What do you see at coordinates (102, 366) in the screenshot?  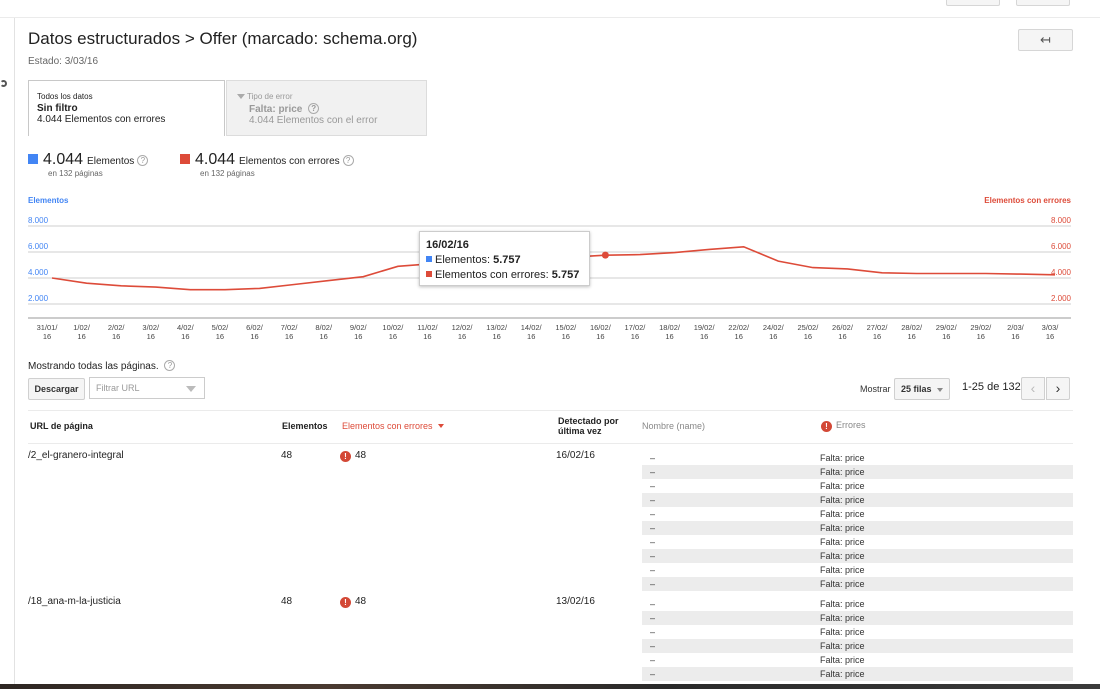 I see `showing-text: Mostrando todas las páginas. ?` at bounding box center [102, 366].